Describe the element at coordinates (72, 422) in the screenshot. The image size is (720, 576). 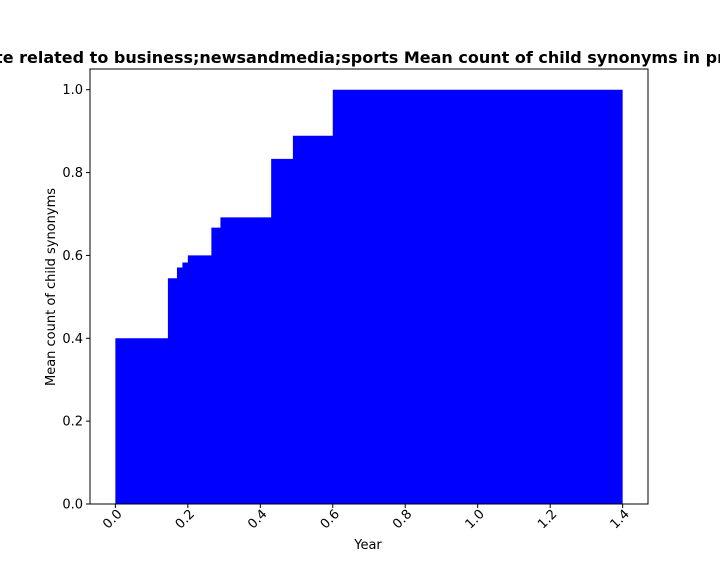
I see `y-tick-label: 0.2` at that location.